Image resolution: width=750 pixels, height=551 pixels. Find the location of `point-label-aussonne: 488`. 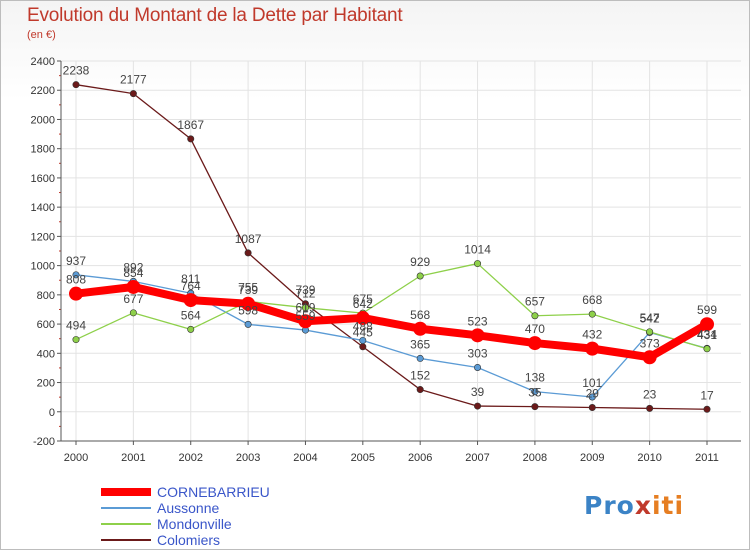

point-label-aussonne: 488 is located at coordinates (363, 326).